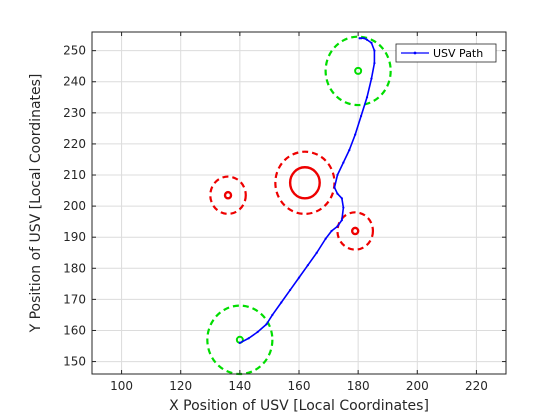 This screenshot has height=420, width=560. I want to click on x-tick-label: 120, so click(180, 386).